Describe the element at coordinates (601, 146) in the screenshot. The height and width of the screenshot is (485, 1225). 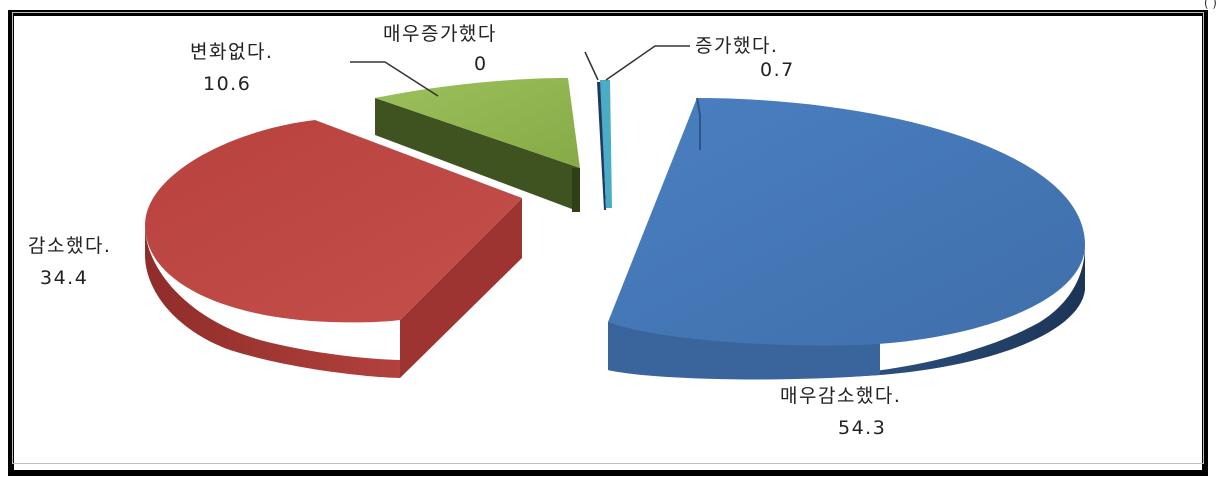
I see `slice-매우증가했다` at that location.